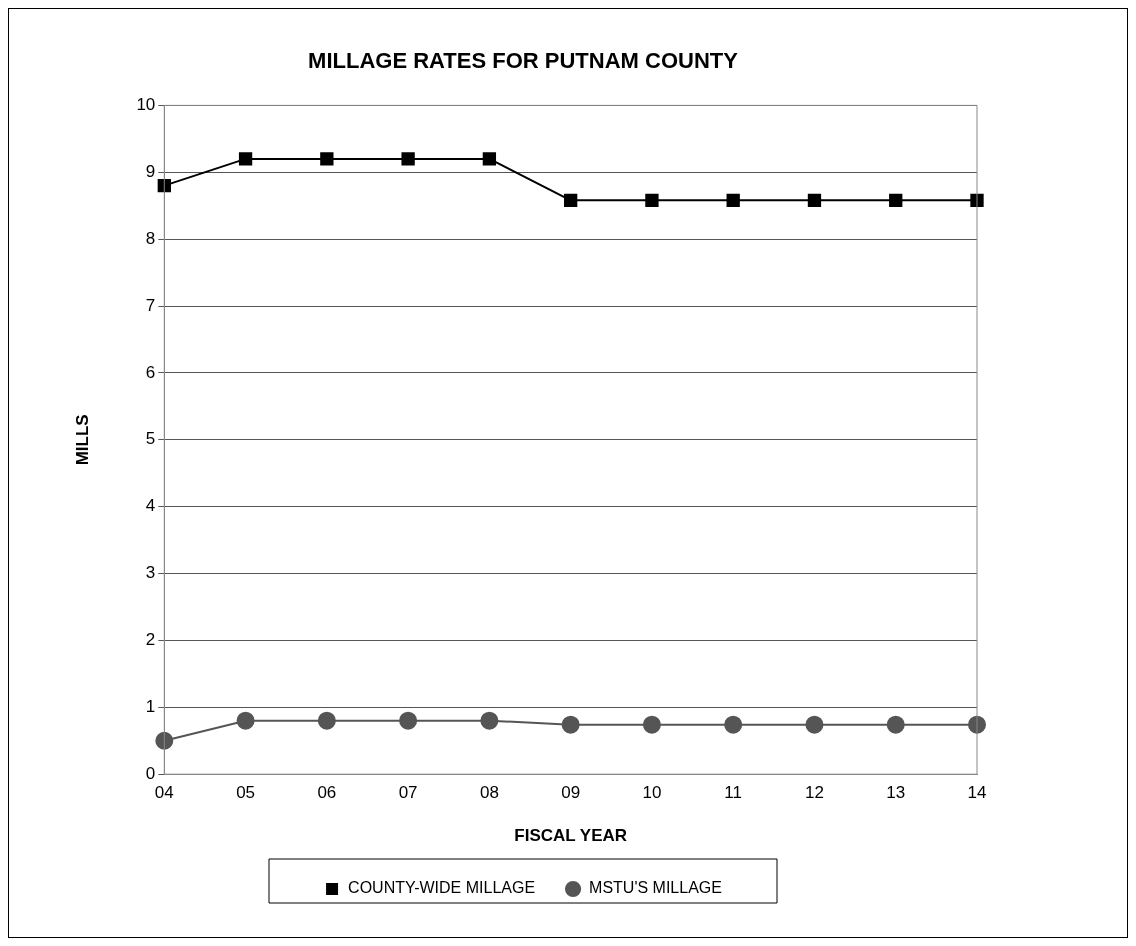  What do you see at coordinates (150, 573) in the screenshot?
I see `y-tick-label: 3` at bounding box center [150, 573].